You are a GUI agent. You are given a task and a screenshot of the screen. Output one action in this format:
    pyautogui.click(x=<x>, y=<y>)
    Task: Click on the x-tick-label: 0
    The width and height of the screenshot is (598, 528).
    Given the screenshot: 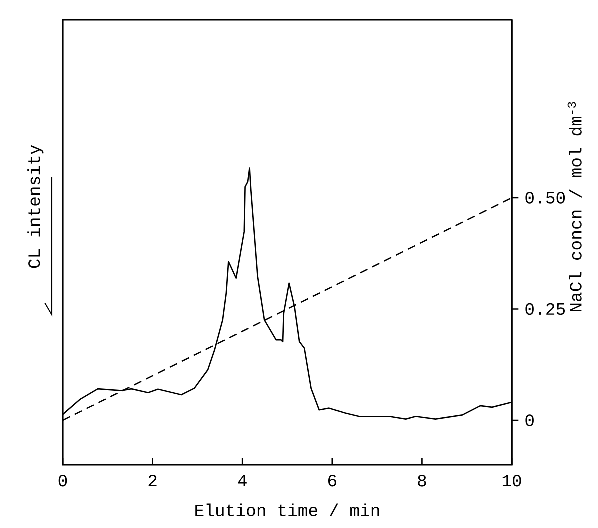 What is the action you would take?
    pyautogui.click(x=63, y=480)
    